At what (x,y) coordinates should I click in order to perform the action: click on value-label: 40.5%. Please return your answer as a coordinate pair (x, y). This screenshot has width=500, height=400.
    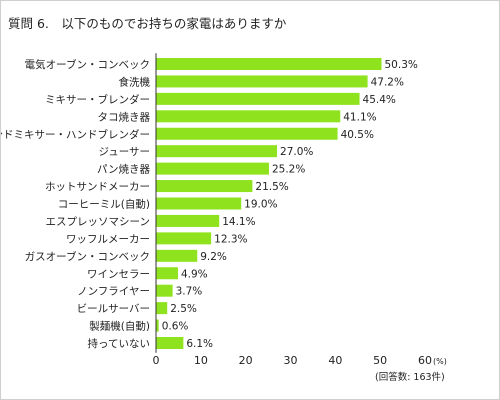
    Looking at the image, I should click on (357, 135).